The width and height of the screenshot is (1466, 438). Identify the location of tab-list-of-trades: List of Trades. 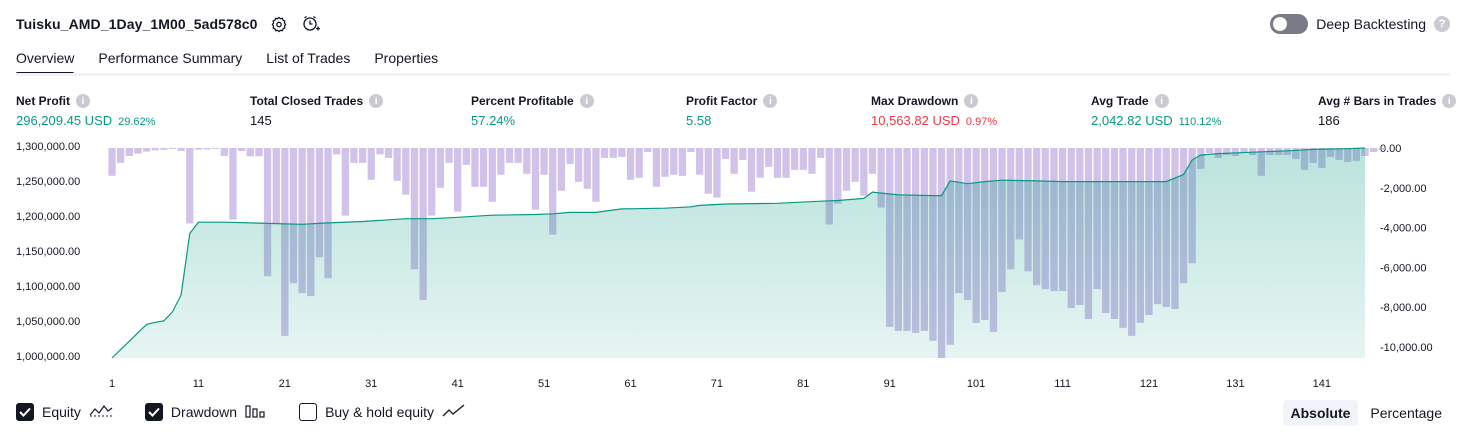
(308, 58).